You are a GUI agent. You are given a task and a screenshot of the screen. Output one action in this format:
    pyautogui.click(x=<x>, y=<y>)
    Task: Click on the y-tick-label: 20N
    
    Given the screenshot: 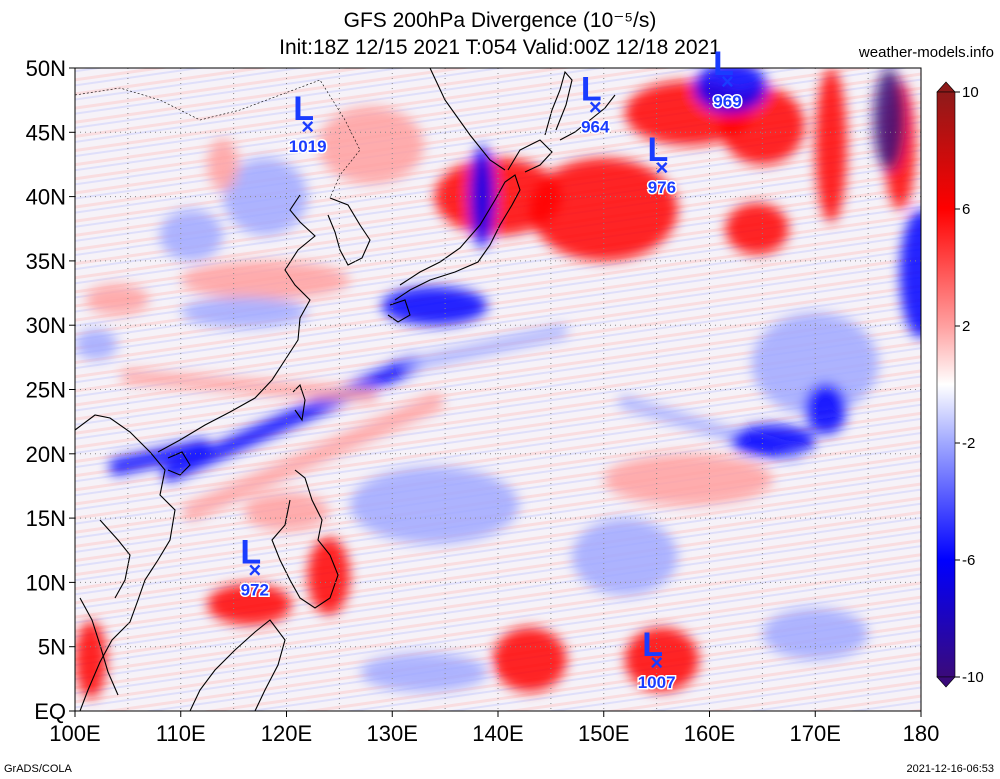 What is the action you would take?
    pyautogui.click(x=46, y=454)
    